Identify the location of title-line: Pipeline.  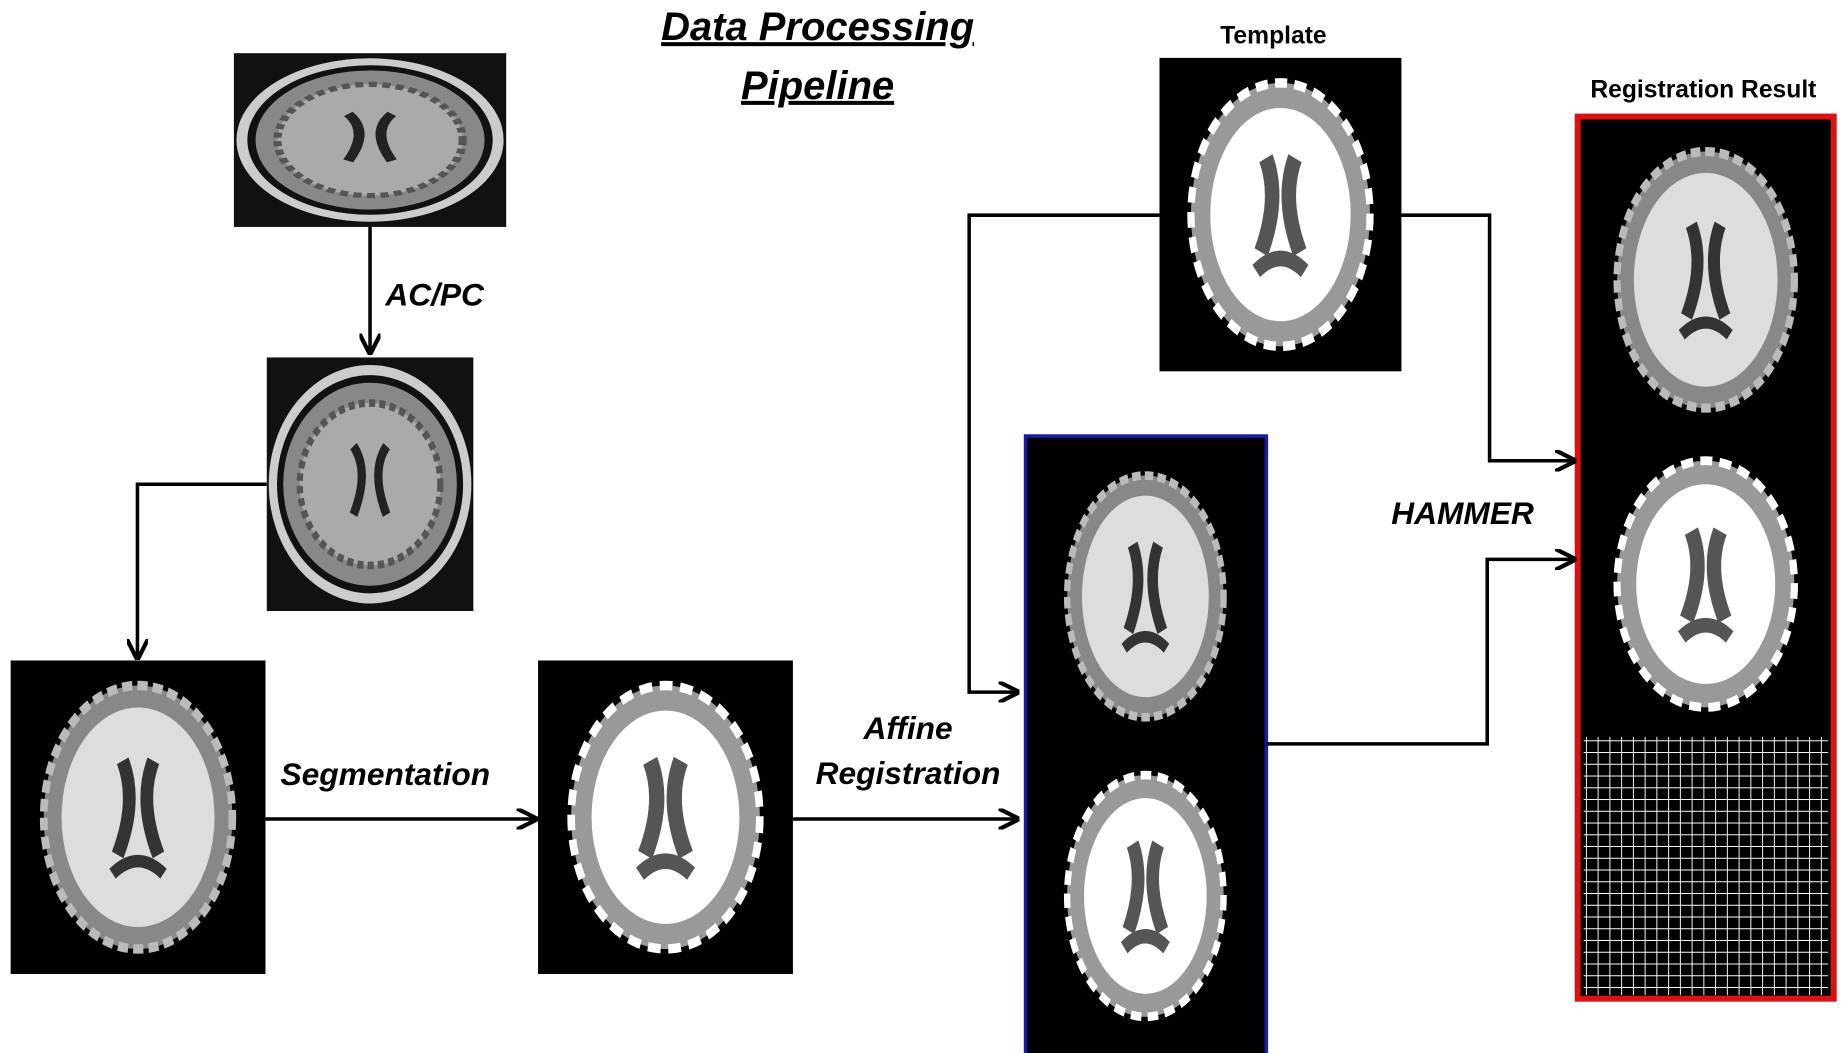
(817, 86).